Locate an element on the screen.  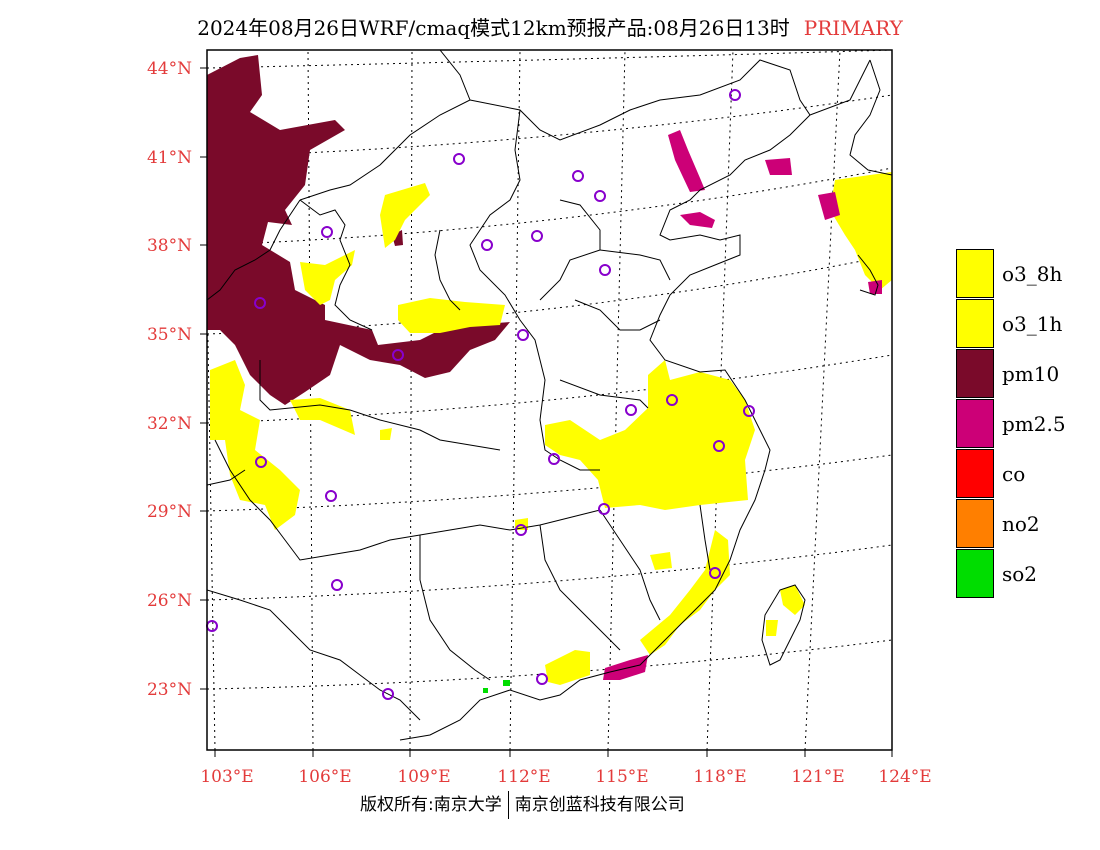
lat-label: 23°N is located at coordinates (169, 690).